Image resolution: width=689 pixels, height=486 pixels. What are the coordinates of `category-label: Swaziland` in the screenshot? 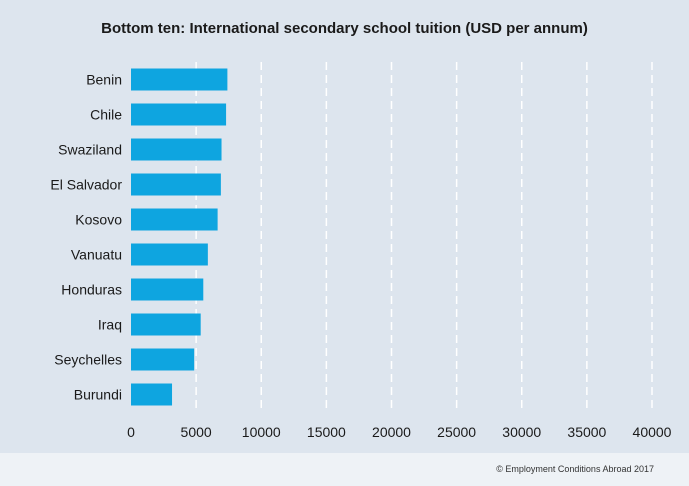 It's located at (90, 150).